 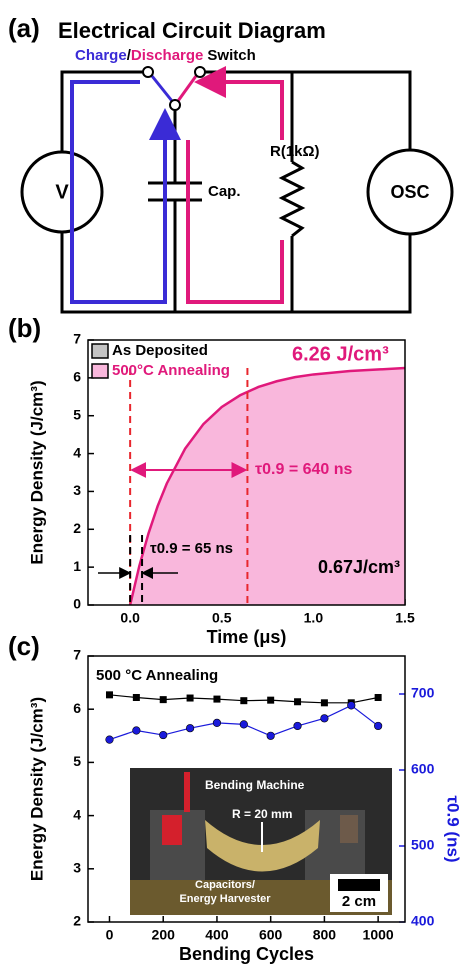 What do you see at coordinates (125, 192) in the screenshot?
I see `charge-path` at bounding box center [125, 192].